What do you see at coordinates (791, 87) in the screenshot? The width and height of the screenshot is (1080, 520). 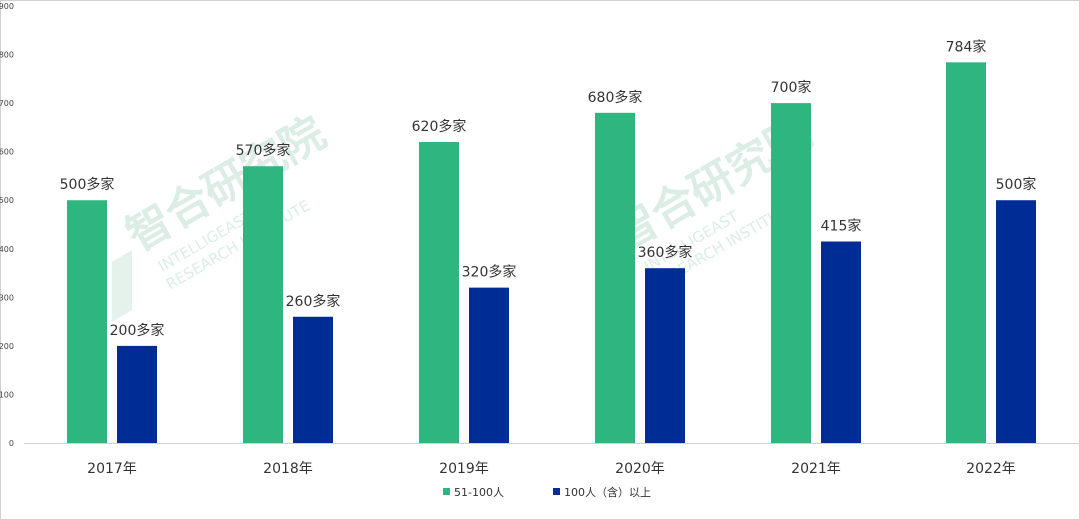 I see `data-label: 700家` at bounding box center [791, 87].